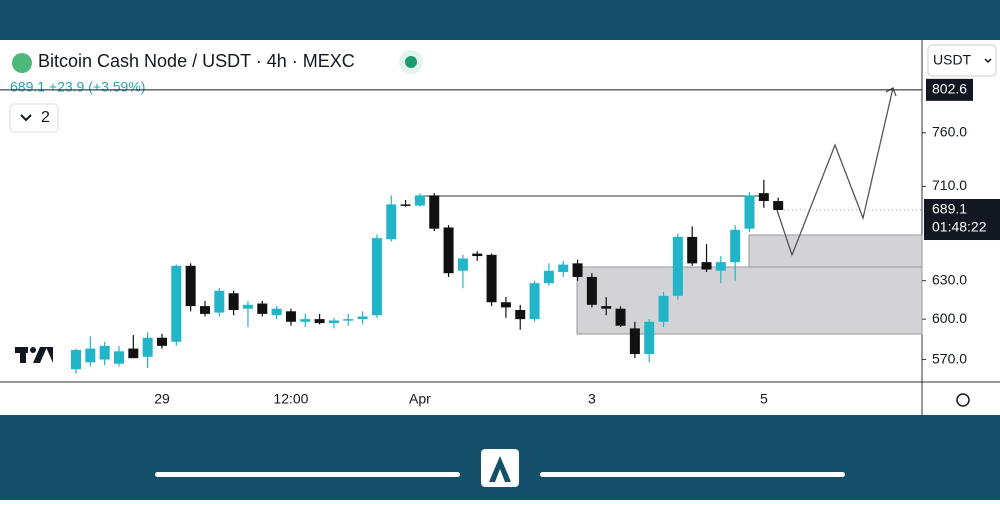 The width and height of the screenshot is (1000, 505). I want to click on price-label: 689.1, so click(949, 209).